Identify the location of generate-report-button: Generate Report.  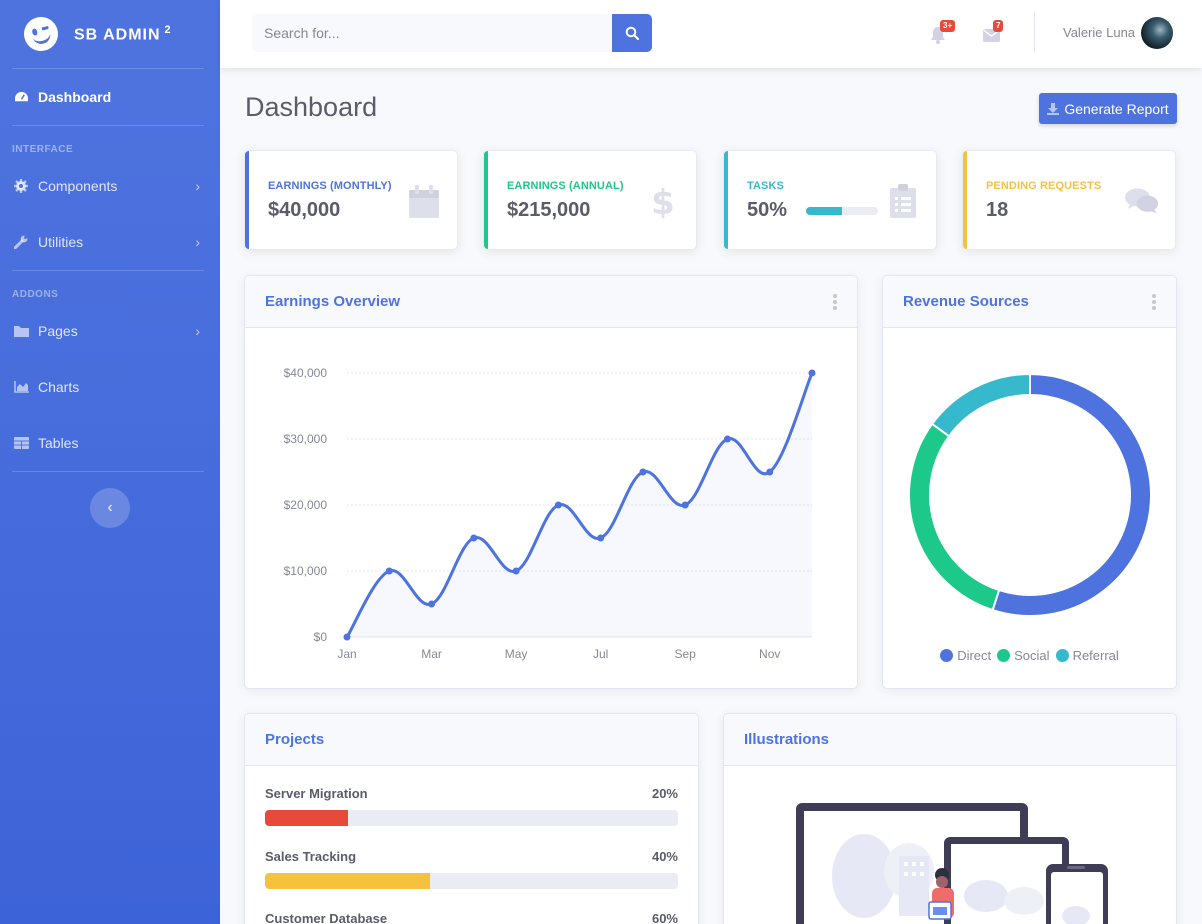
(1108, 108).